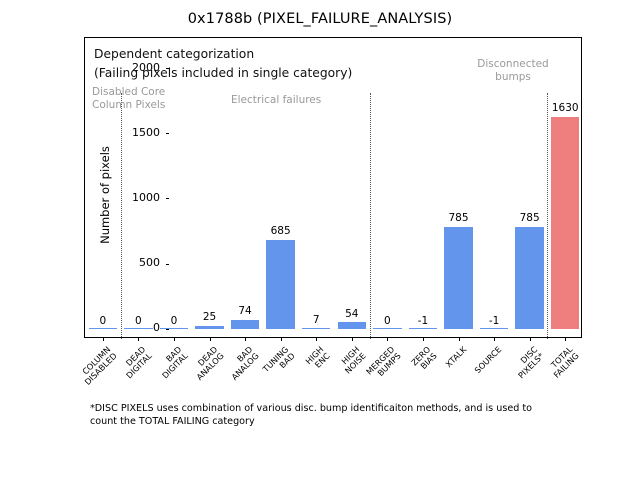 Image resolution: width=640 pixels, height=480 pixels. Describe the element at coordinates (156, 328) in the screenshot. I see `y-tick-label: 0` at that location.